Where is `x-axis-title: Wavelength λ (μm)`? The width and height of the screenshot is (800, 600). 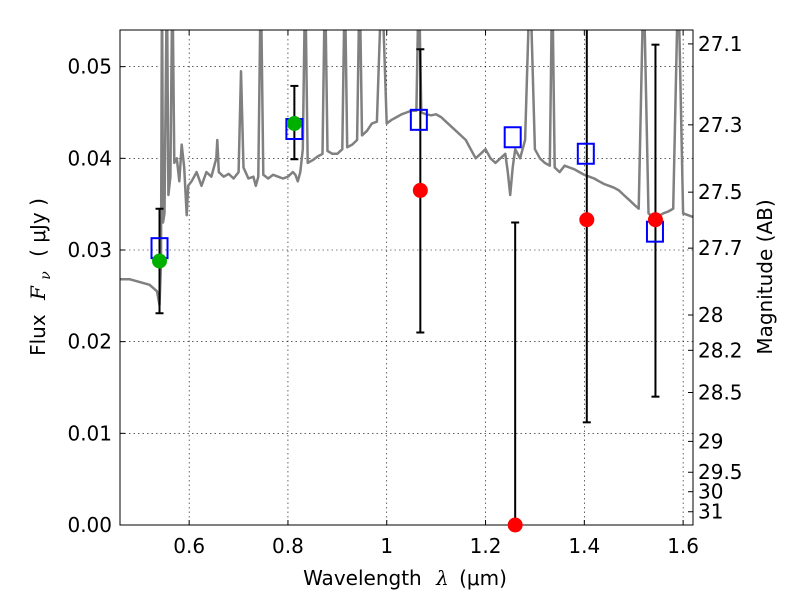 x-axis-title: Wavelength λ (μm) is located at coordinates (405, 578).